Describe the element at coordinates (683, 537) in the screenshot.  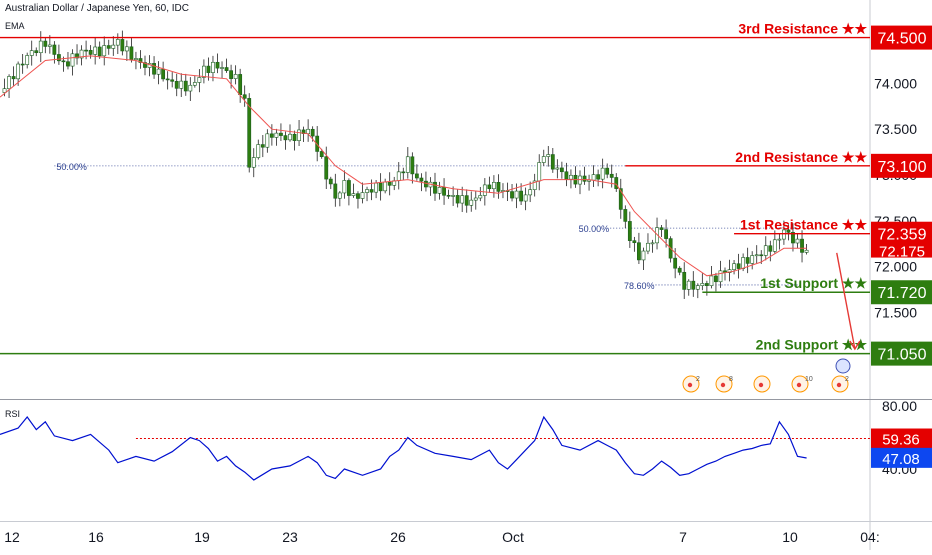
I see `x-tick-label: 7` at that location.